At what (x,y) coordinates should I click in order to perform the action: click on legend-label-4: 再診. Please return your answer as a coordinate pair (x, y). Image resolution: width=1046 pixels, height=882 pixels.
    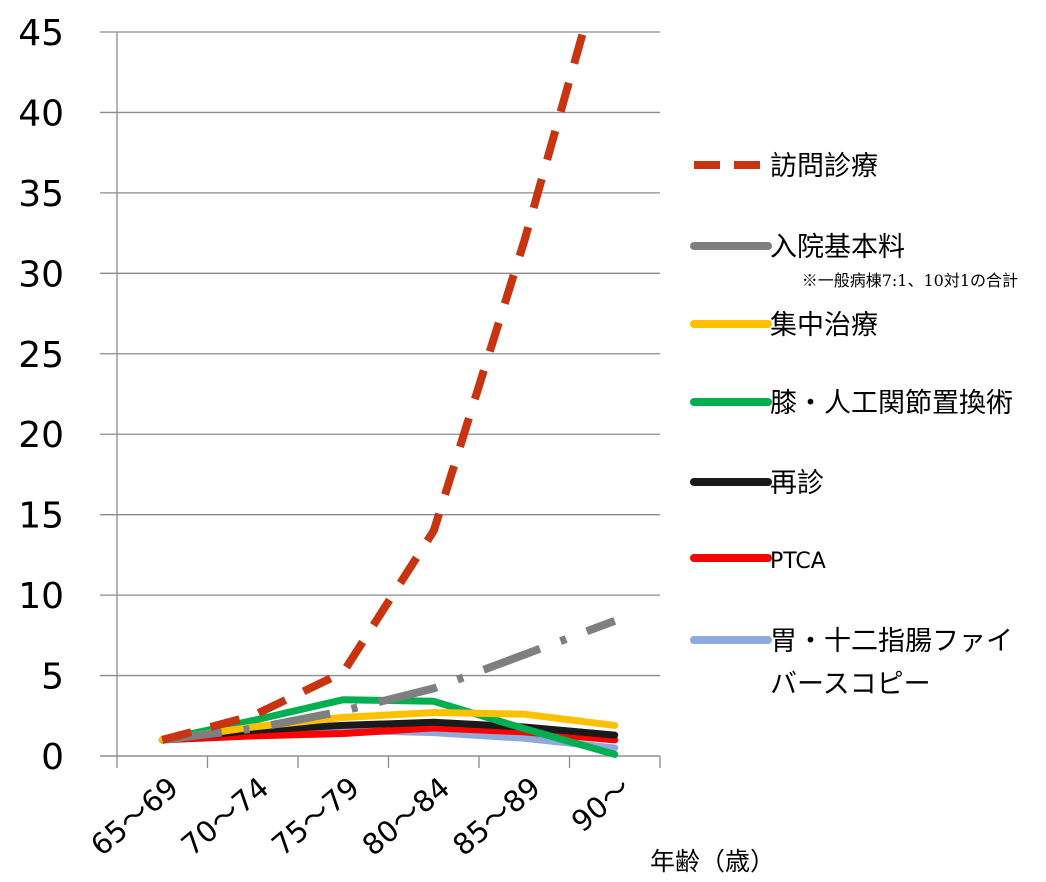
    Looking at the image, I should click on (797, 483).